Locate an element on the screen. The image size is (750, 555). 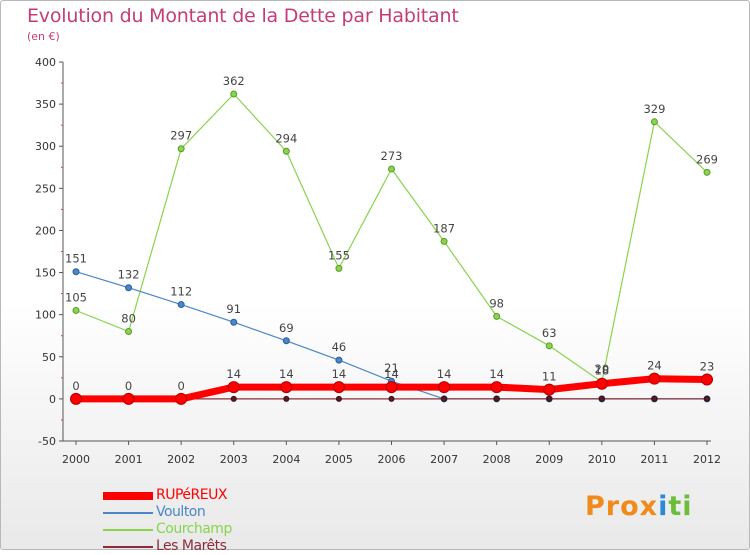
data-label: 132 is located at coordinates (129, 275).